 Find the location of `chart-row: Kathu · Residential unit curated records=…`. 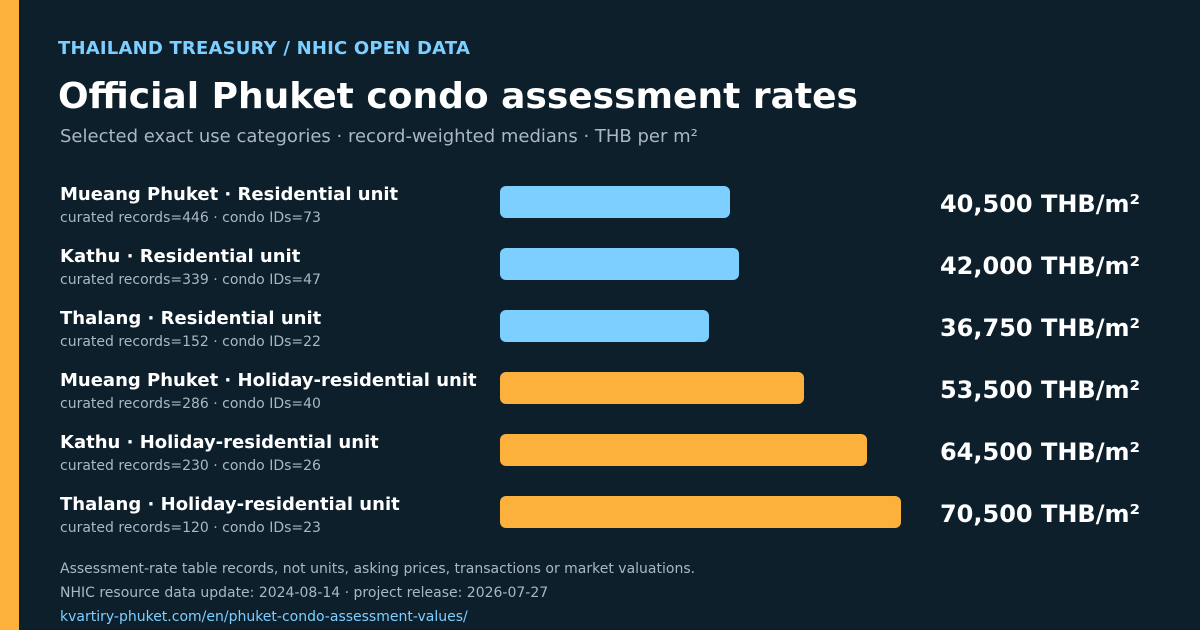

chart-row: Kathu · Residential unit curated records=… is located at coordinates (600, 277).